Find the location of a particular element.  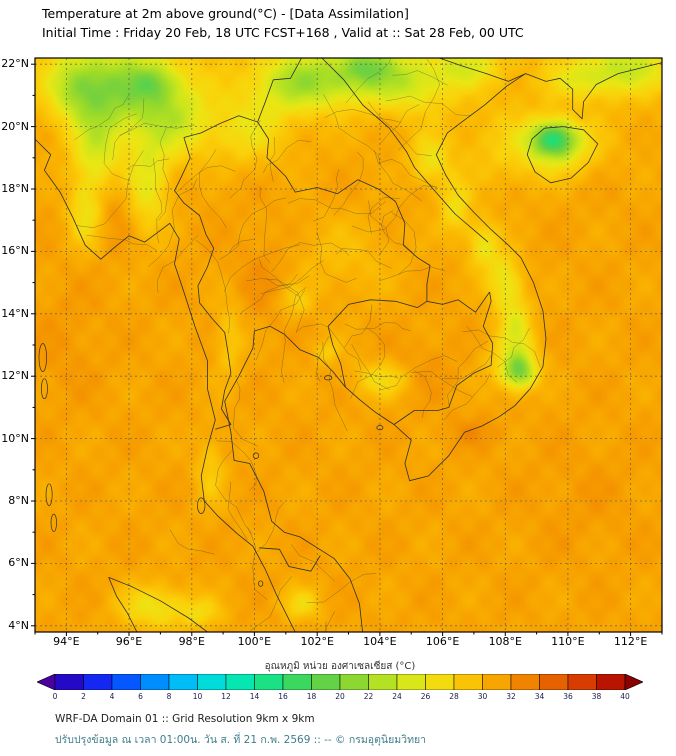

colorbar-tick-label: 10 is located at coordinates (197, 696).